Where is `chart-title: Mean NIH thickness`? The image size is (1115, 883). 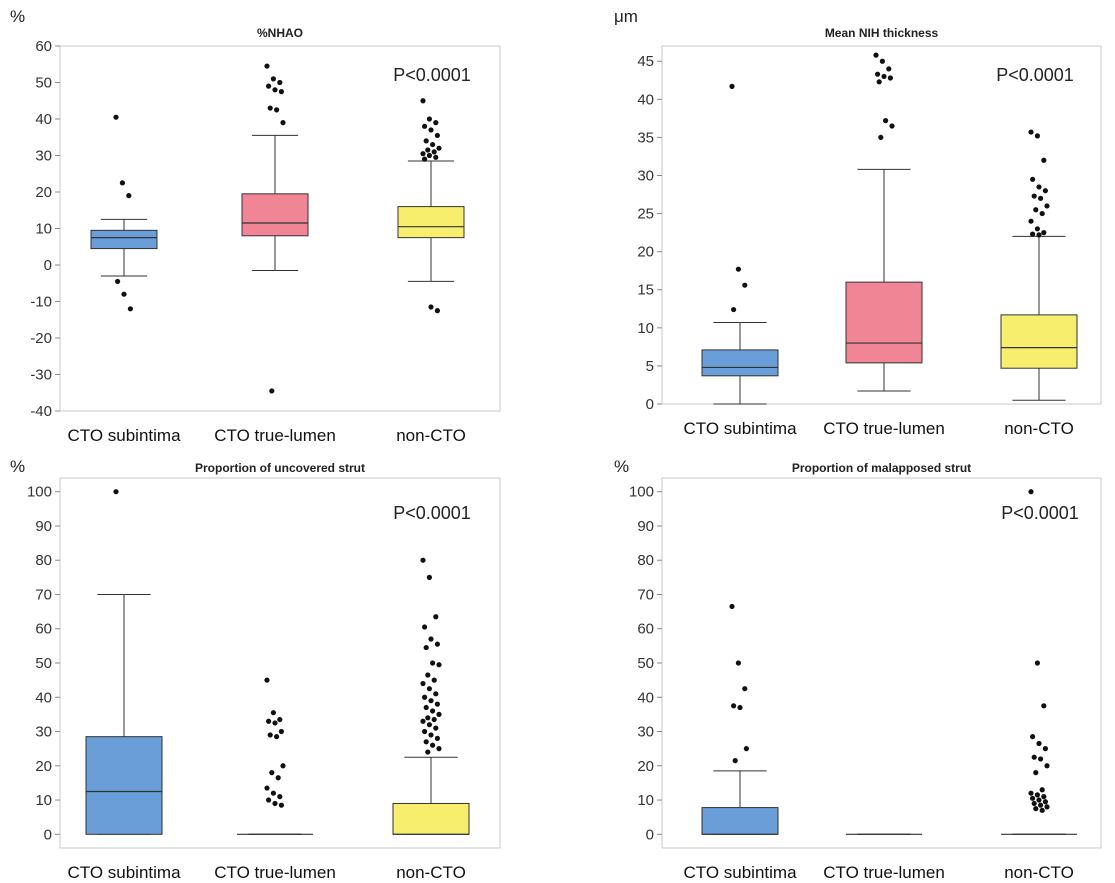
chart-title: Mean NIH thickness is located at coordinates (882, 33).